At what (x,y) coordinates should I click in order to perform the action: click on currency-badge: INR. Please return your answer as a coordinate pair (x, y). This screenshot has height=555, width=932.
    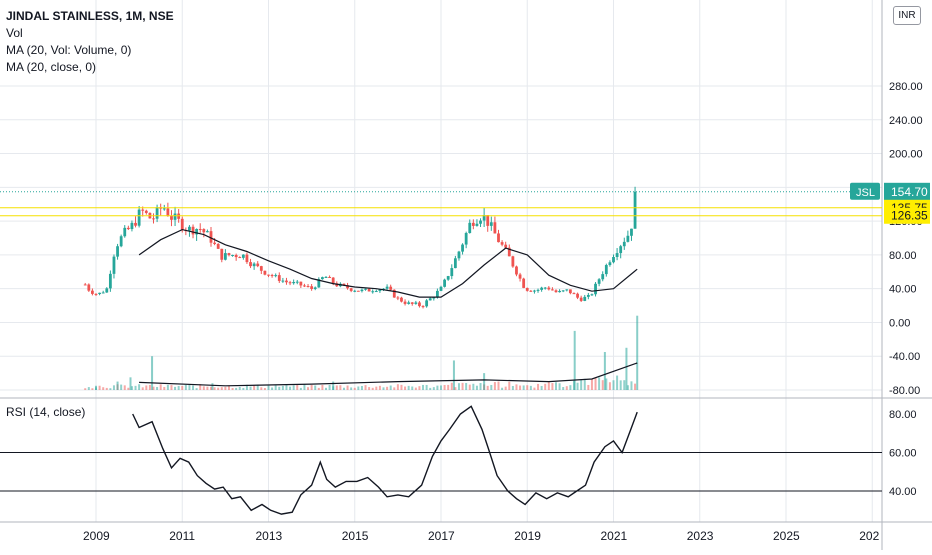
    Looking at the image, I should click on (907, 15).